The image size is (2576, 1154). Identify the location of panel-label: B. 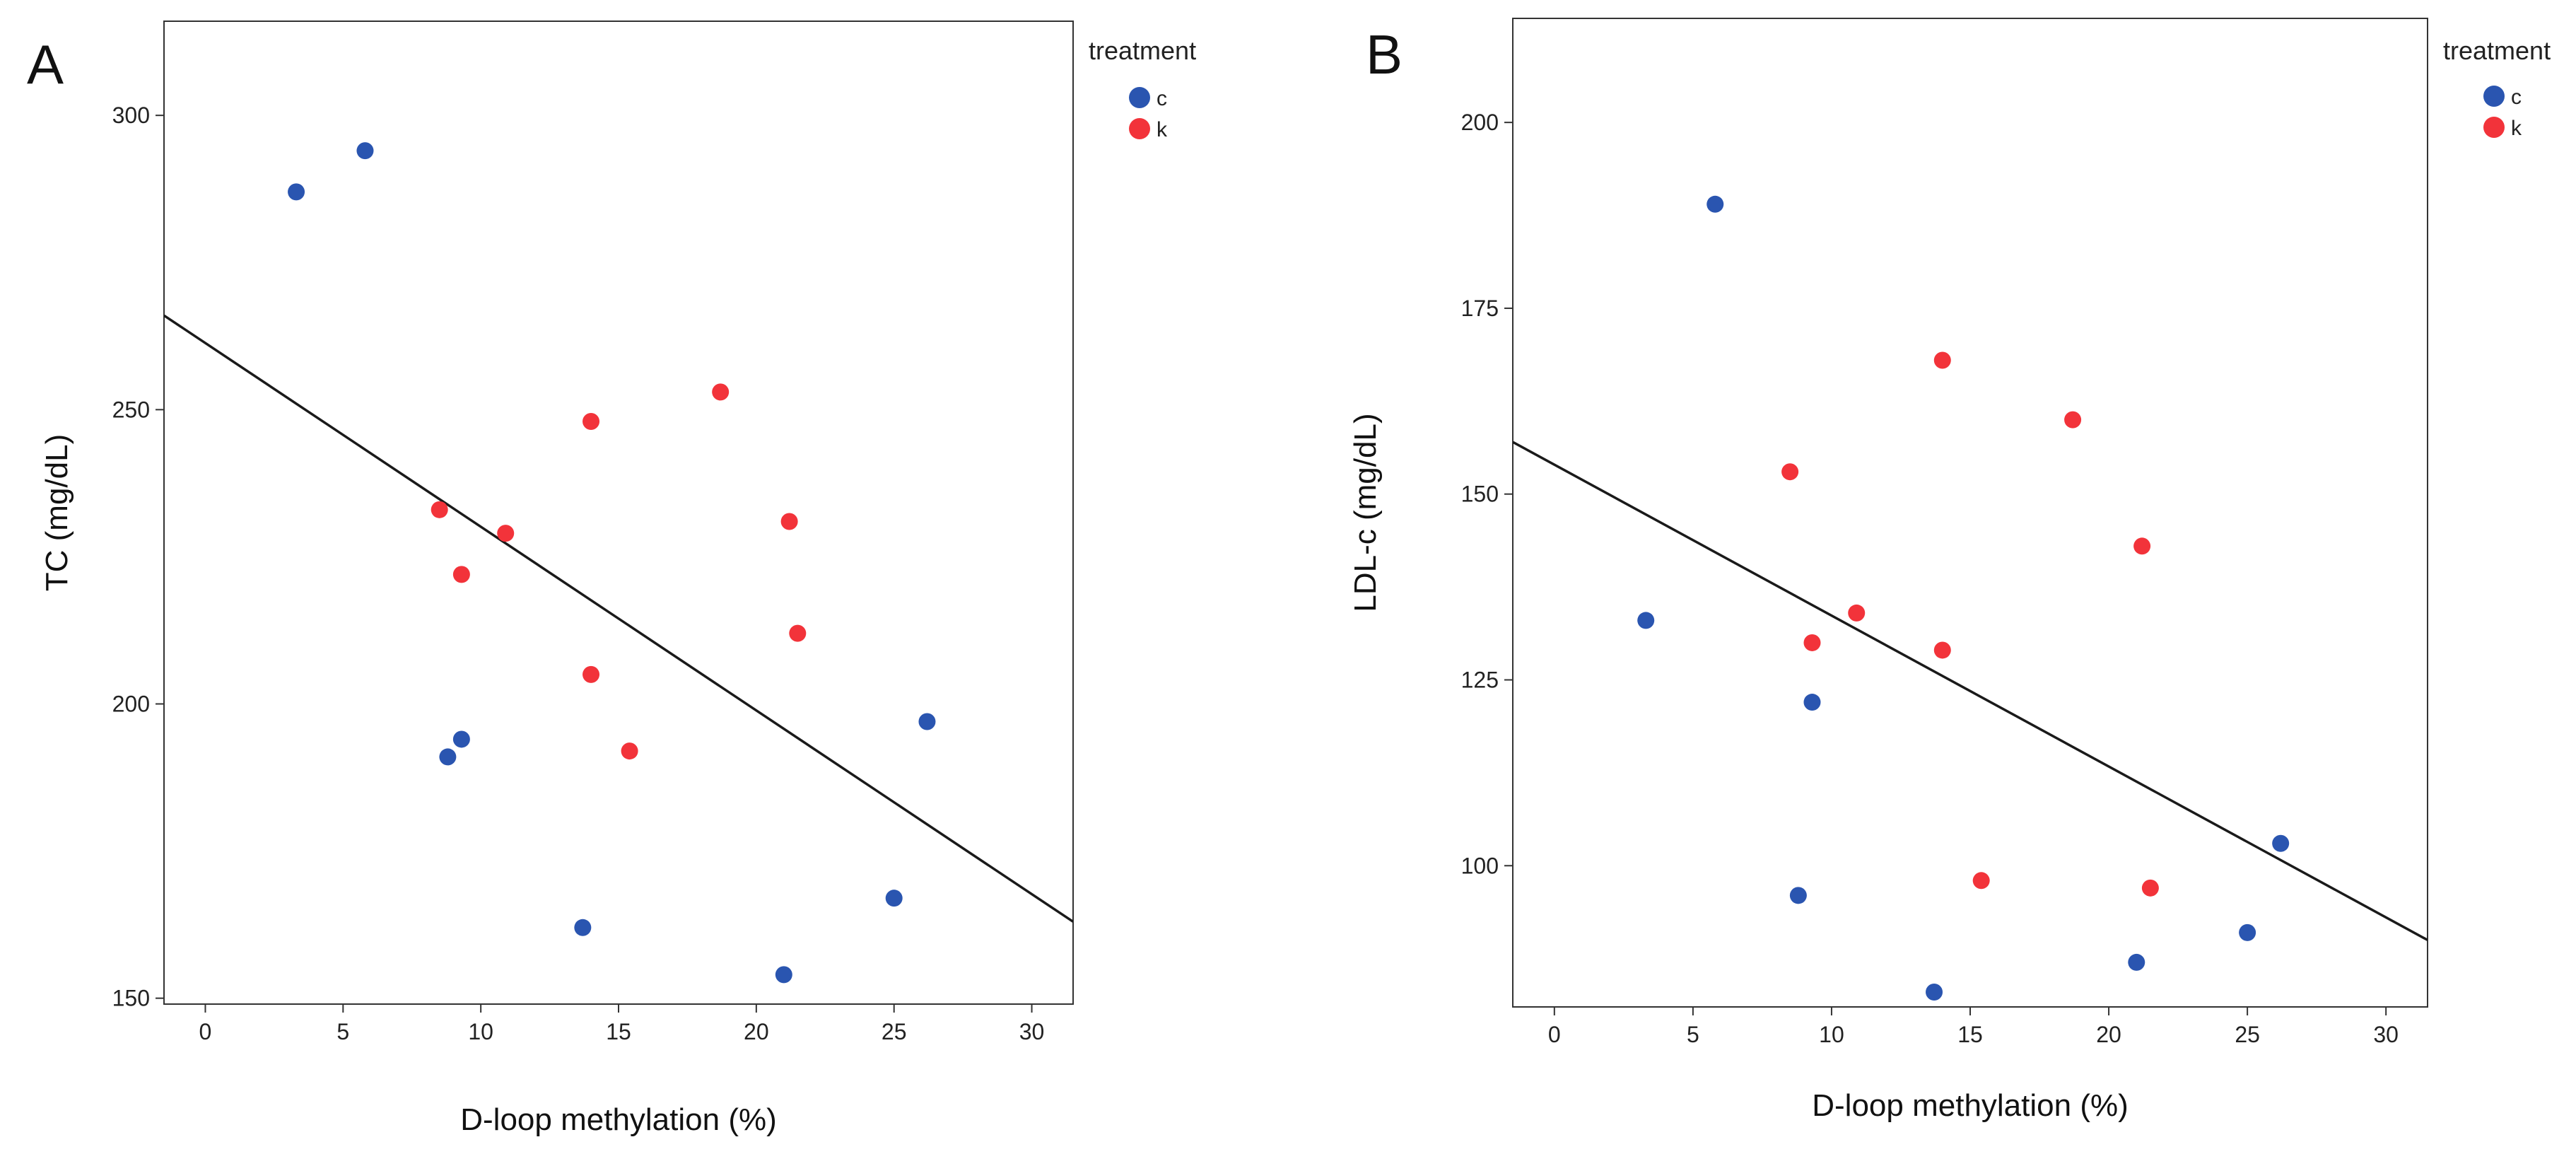
(1385, 55).